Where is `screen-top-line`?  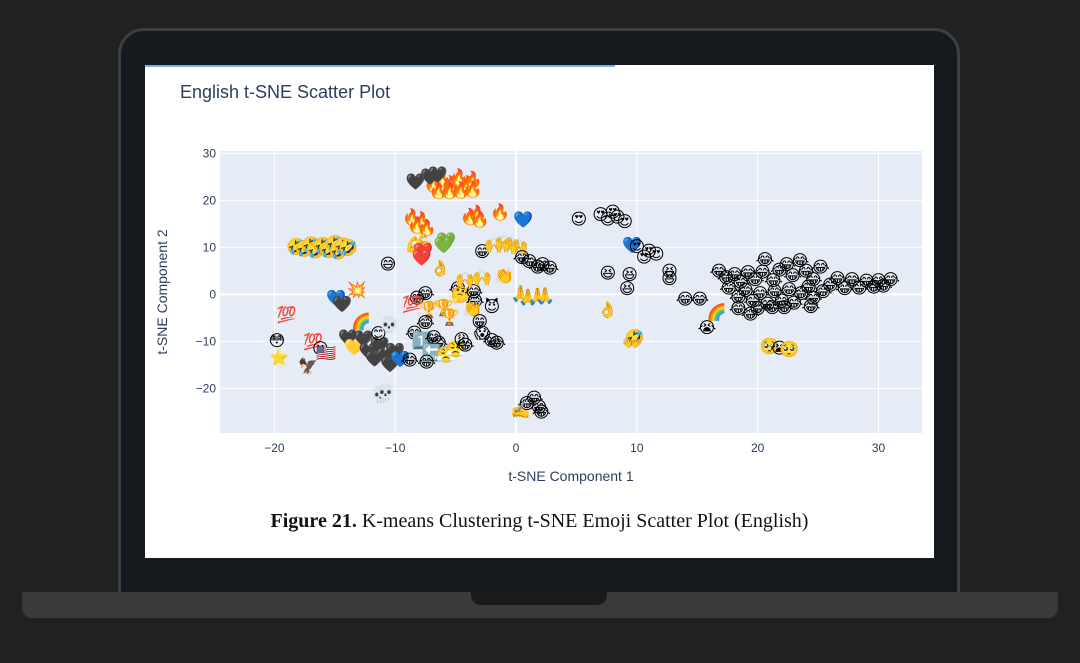 screen-top-line is located at coordinates (380, 66).